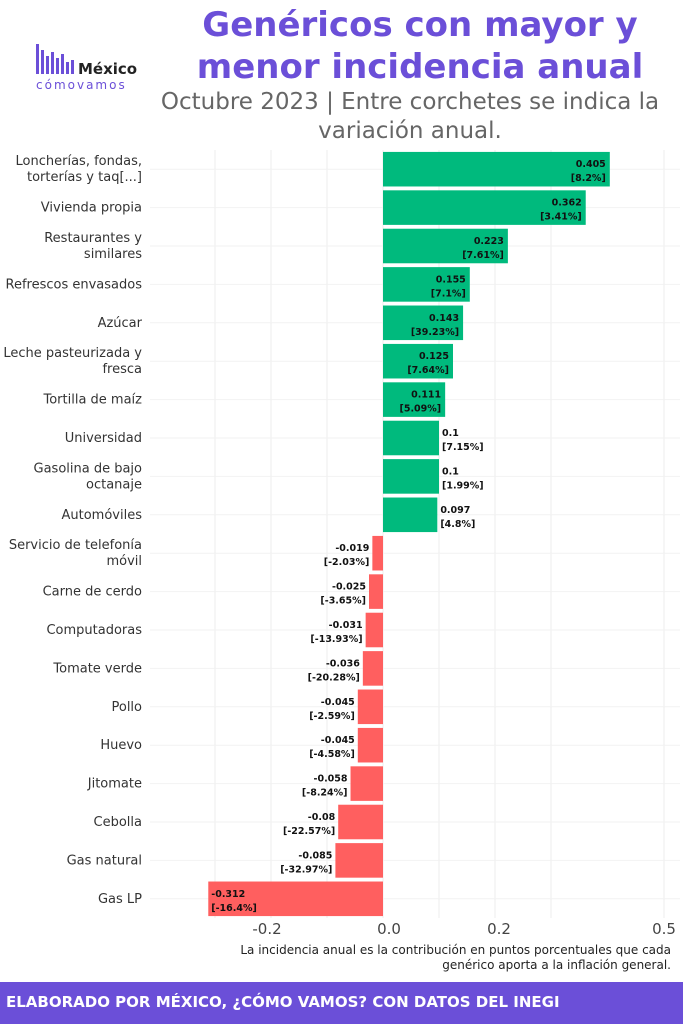 The height and width of the screenshot is (1024, 683). I want to click on value-label: -0.019, so click(352, 548).